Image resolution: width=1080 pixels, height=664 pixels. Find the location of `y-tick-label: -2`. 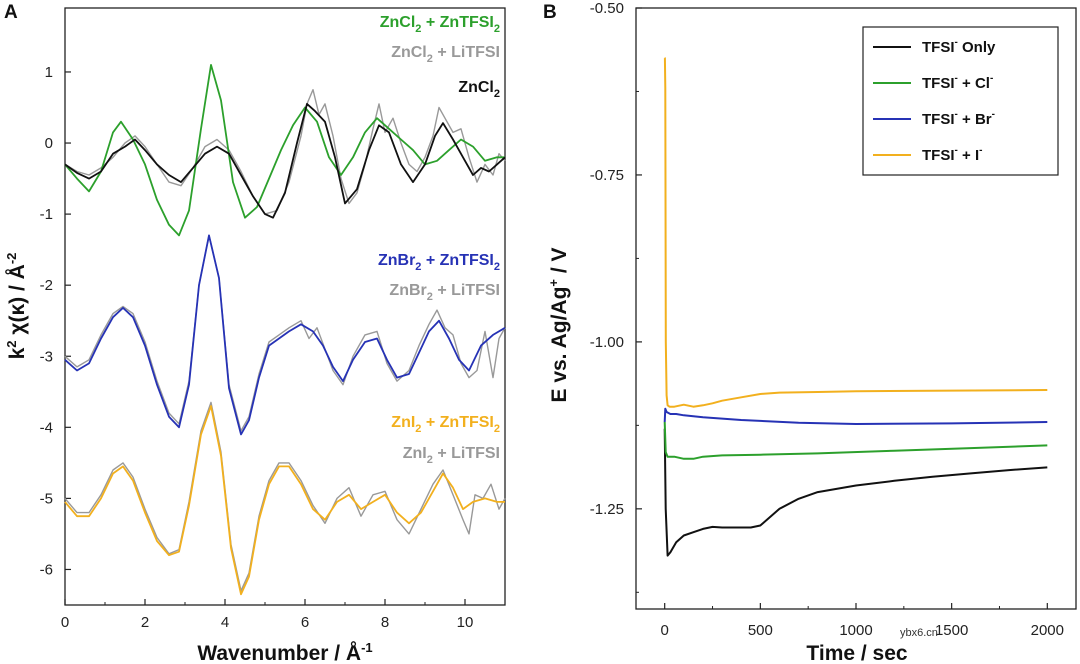

y-tick-label: -2 is located at coordinates (46, 285).